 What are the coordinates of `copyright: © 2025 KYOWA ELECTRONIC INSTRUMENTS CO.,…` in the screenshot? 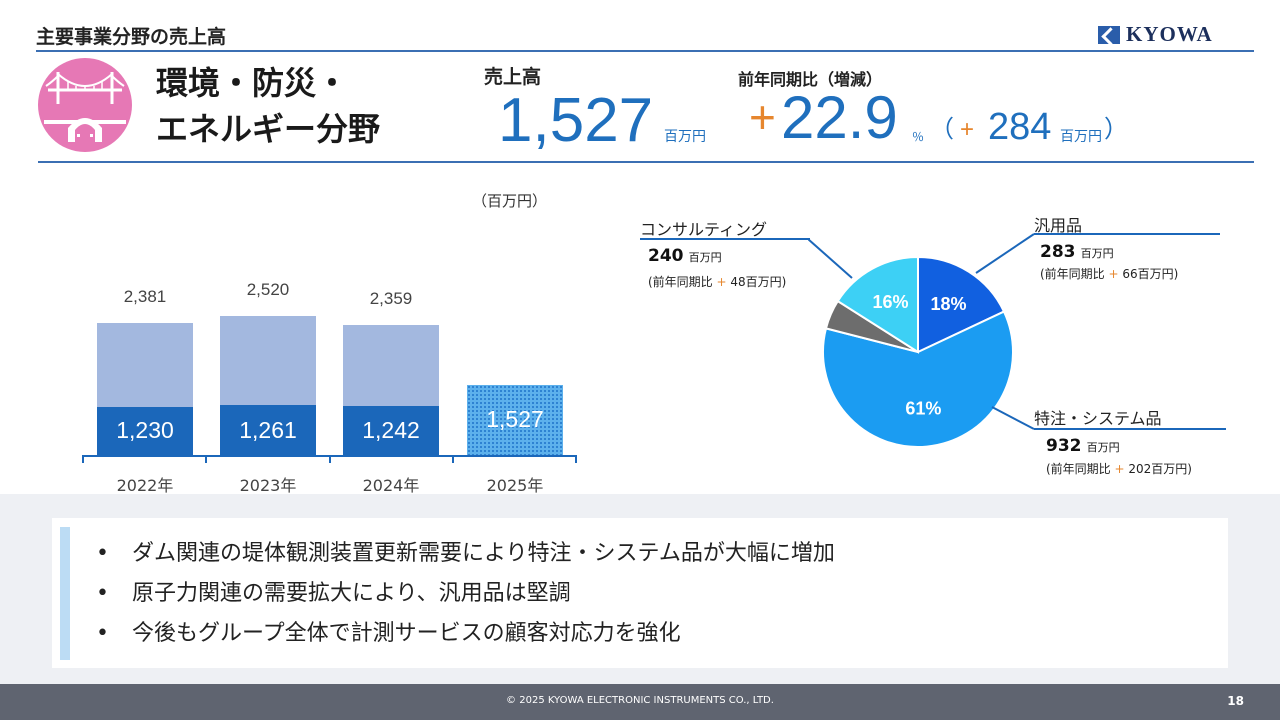 It's located at (640, 700).